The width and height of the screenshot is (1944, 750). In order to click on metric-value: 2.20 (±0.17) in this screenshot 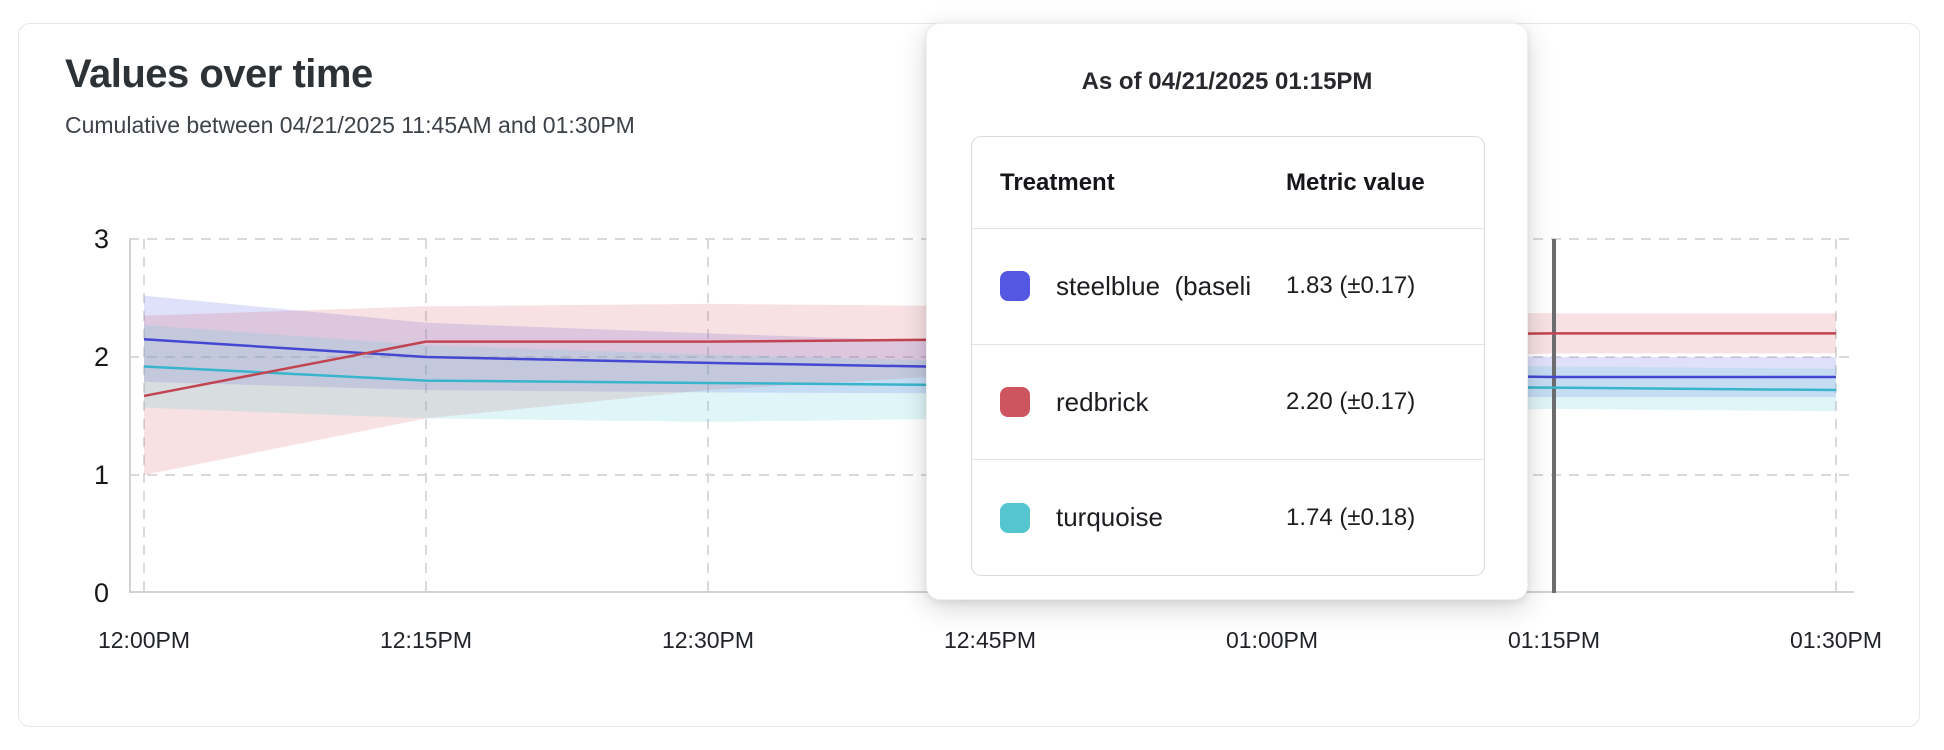, I will do `click(1351, 401)`.